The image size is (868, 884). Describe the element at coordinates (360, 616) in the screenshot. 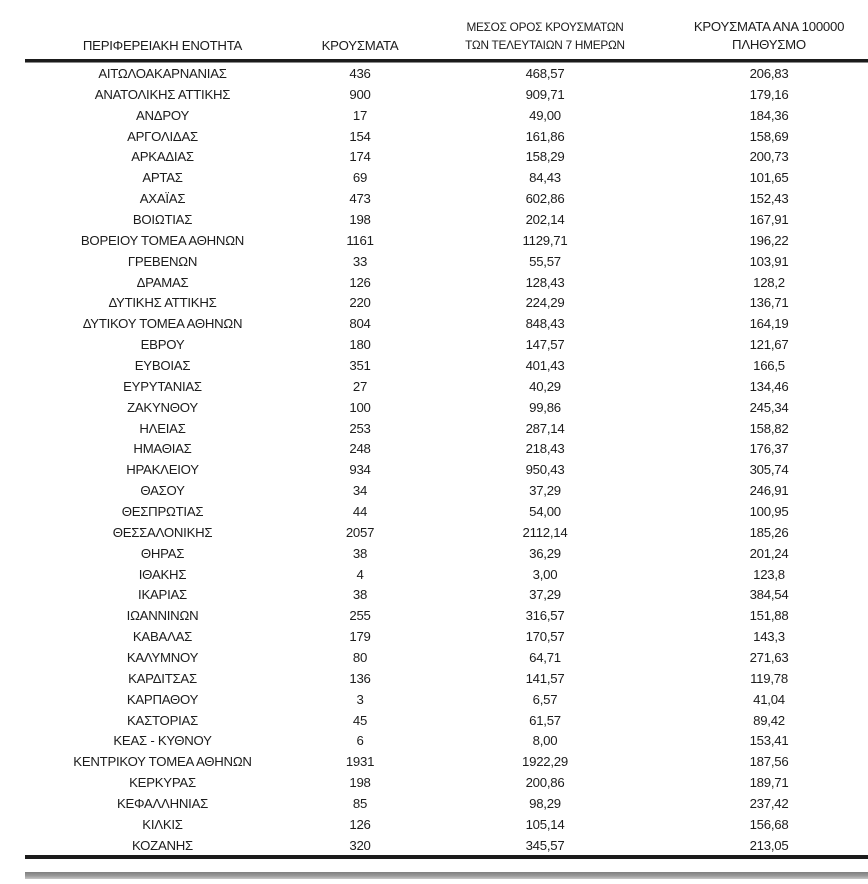

I see `cell-cases: 255` at that location.